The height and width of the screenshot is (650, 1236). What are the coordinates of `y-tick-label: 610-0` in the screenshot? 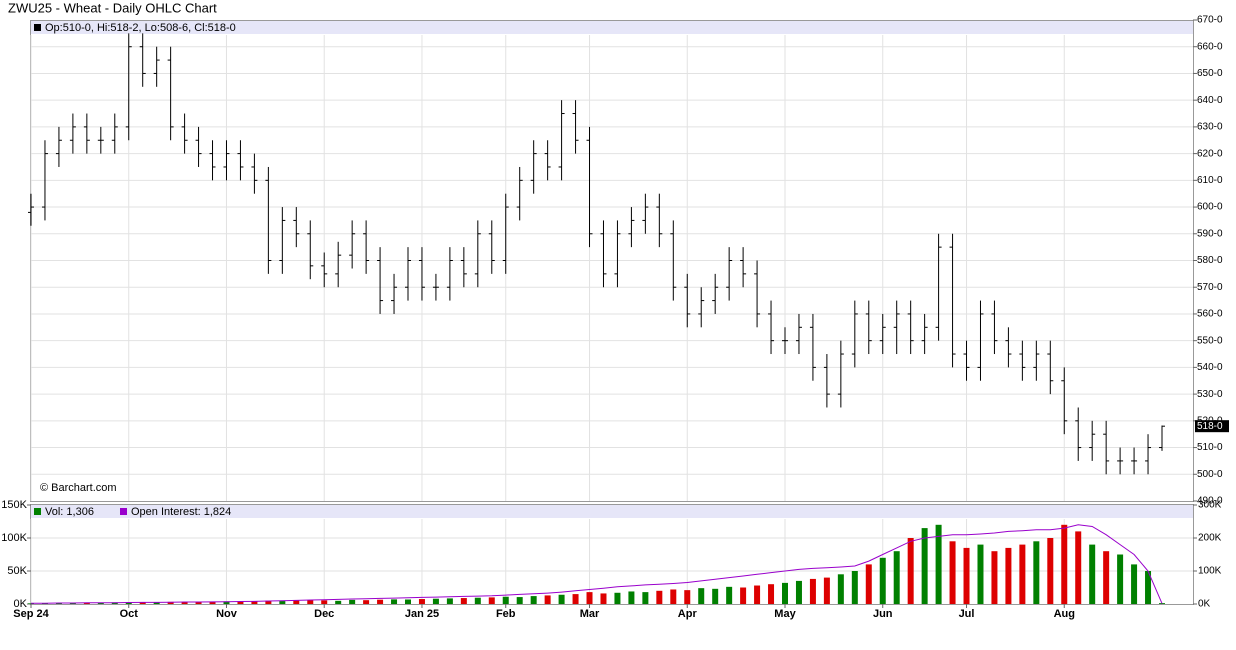 It's located at (1210, 180).